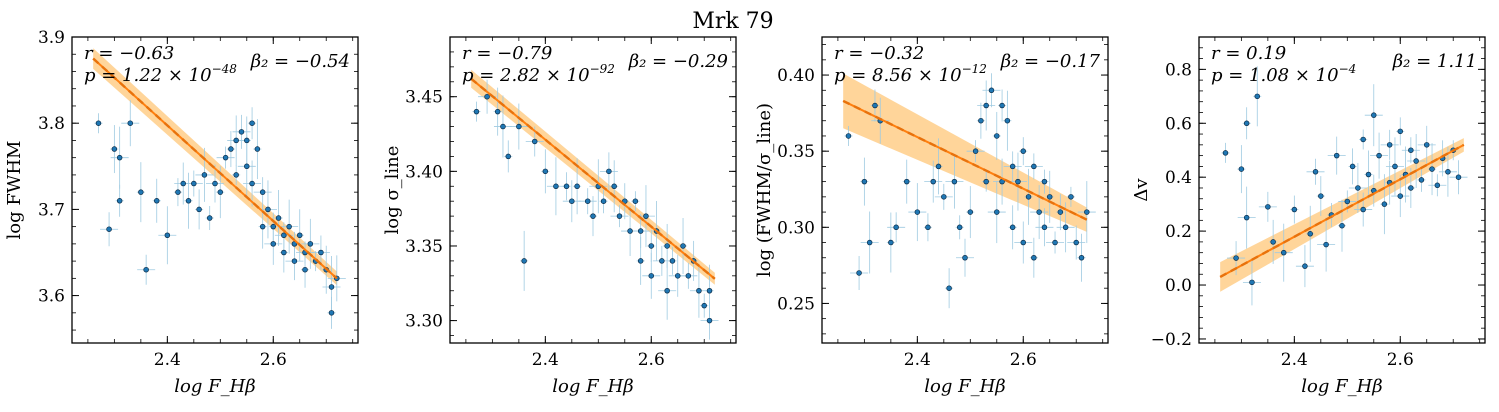 Image resolution: width=1499 pixels, height=412 pixels. I want to click on annotation-p-exponent: −92, so click(602, 69).